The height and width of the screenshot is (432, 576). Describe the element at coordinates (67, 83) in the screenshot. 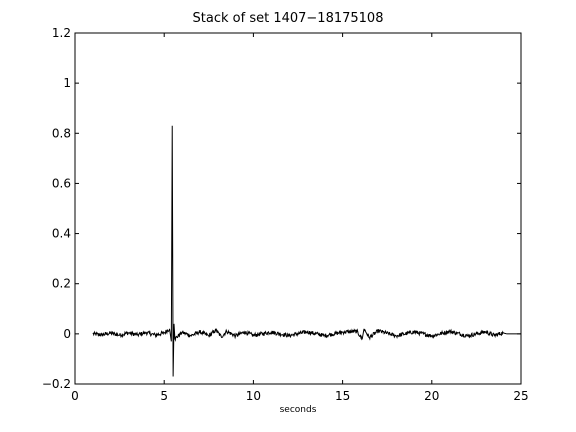

I see `y-tick-label: 1` at that location.